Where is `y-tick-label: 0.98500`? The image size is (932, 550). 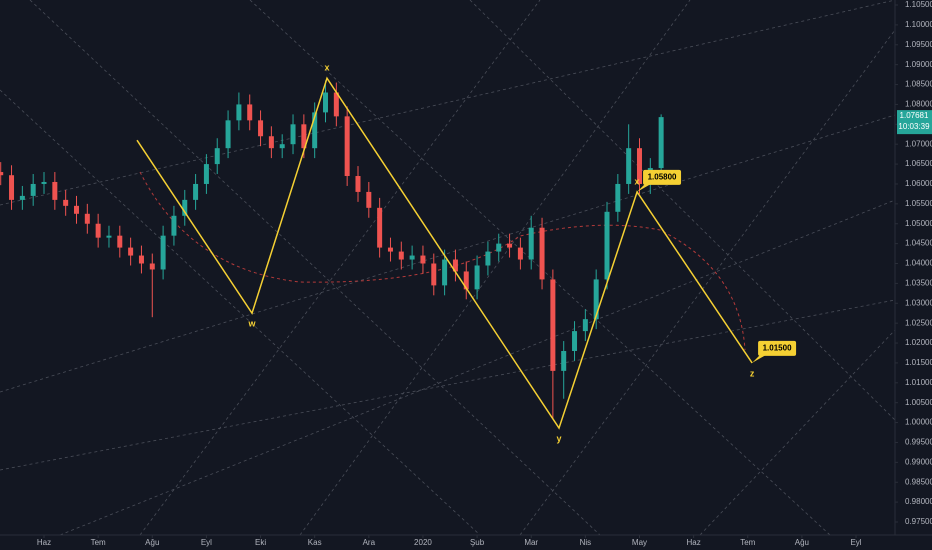
y-tick-label: 0.98500 is located at coordinates (918, 481).